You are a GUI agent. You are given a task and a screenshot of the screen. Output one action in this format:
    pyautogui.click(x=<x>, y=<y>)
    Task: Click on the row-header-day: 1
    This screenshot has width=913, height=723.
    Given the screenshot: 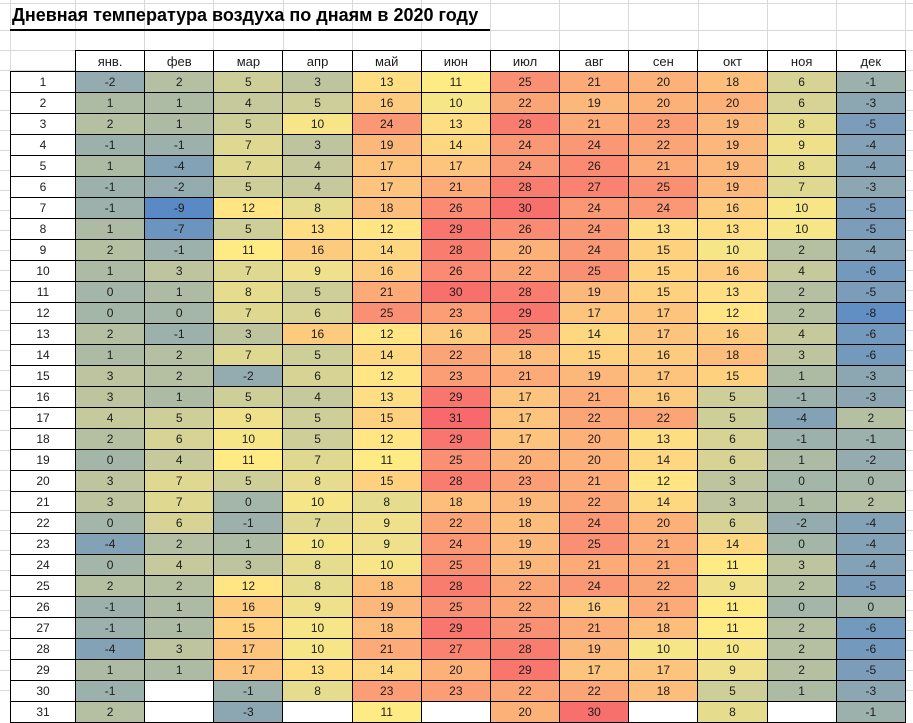 What is the action you would take?
    pyautogui.click(x=43, y=82)
    